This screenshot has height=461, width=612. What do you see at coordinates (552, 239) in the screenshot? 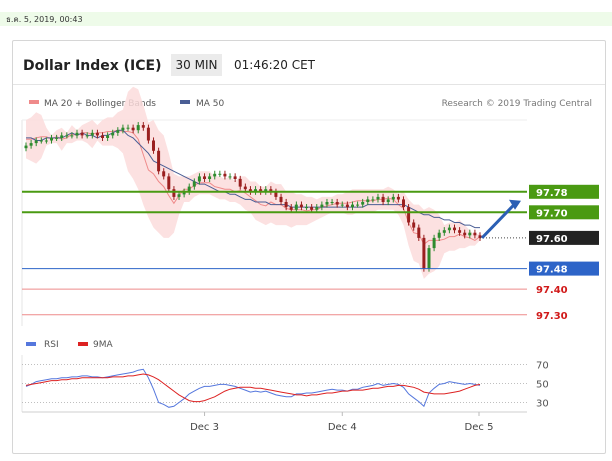
I see `level-label: 97.60` at bounding box center [552, 239].